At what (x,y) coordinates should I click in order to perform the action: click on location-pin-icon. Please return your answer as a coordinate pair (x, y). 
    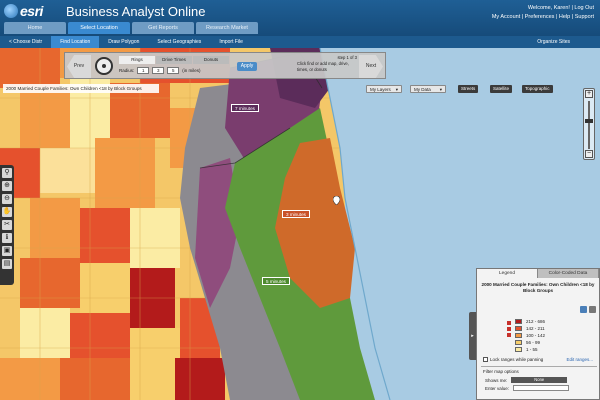
    Looking at the image, I should click on (336, 200).